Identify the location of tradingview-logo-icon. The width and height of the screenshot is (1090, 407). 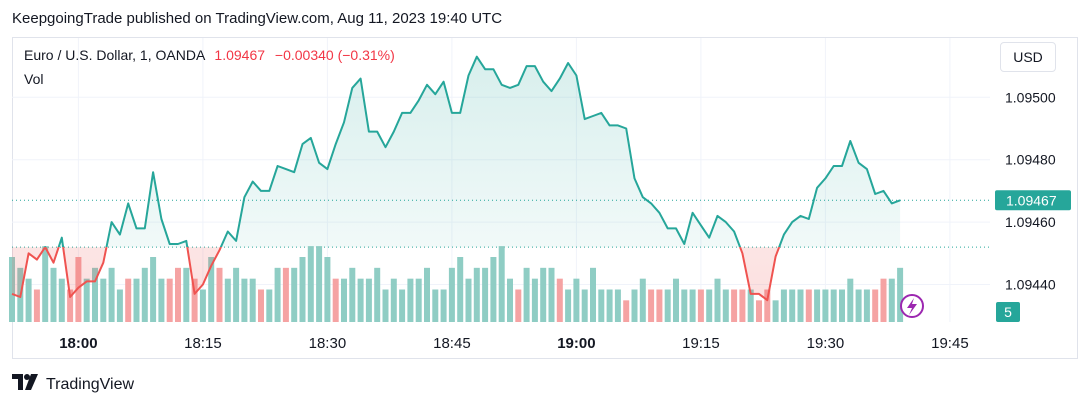
(26, 384).